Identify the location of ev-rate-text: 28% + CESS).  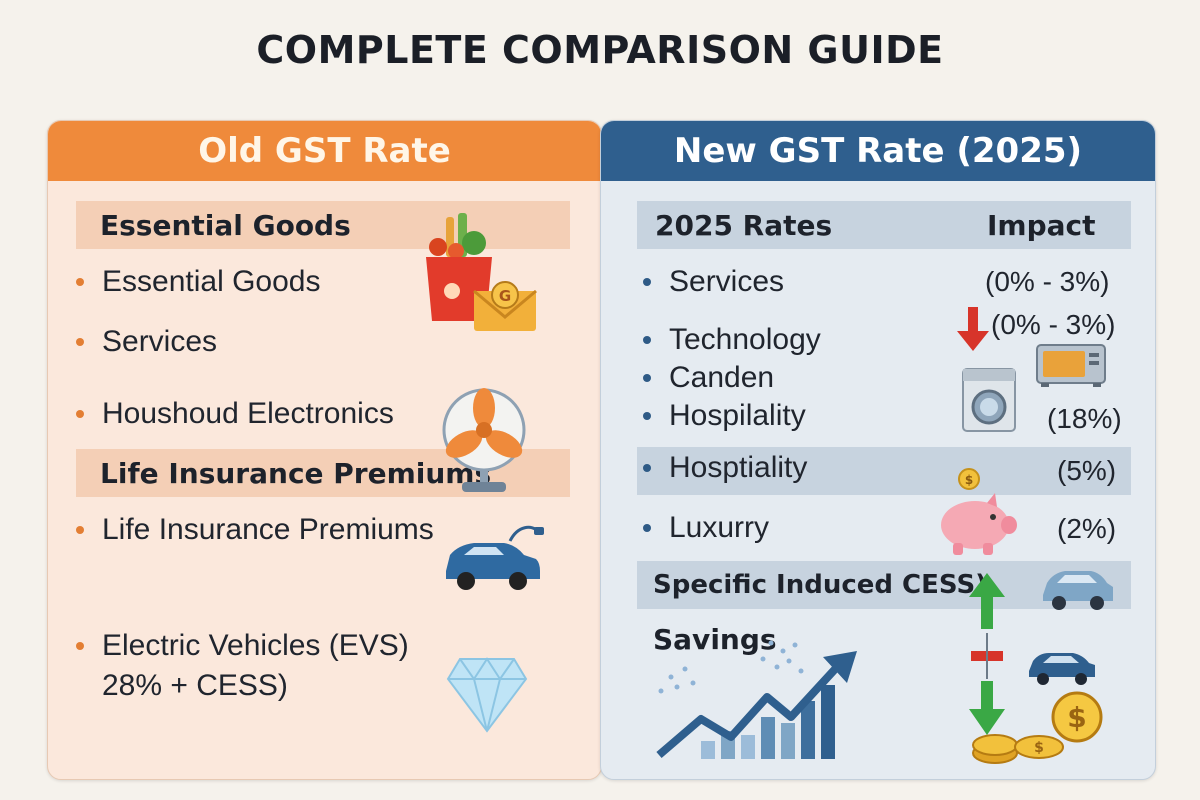
(195, 685).